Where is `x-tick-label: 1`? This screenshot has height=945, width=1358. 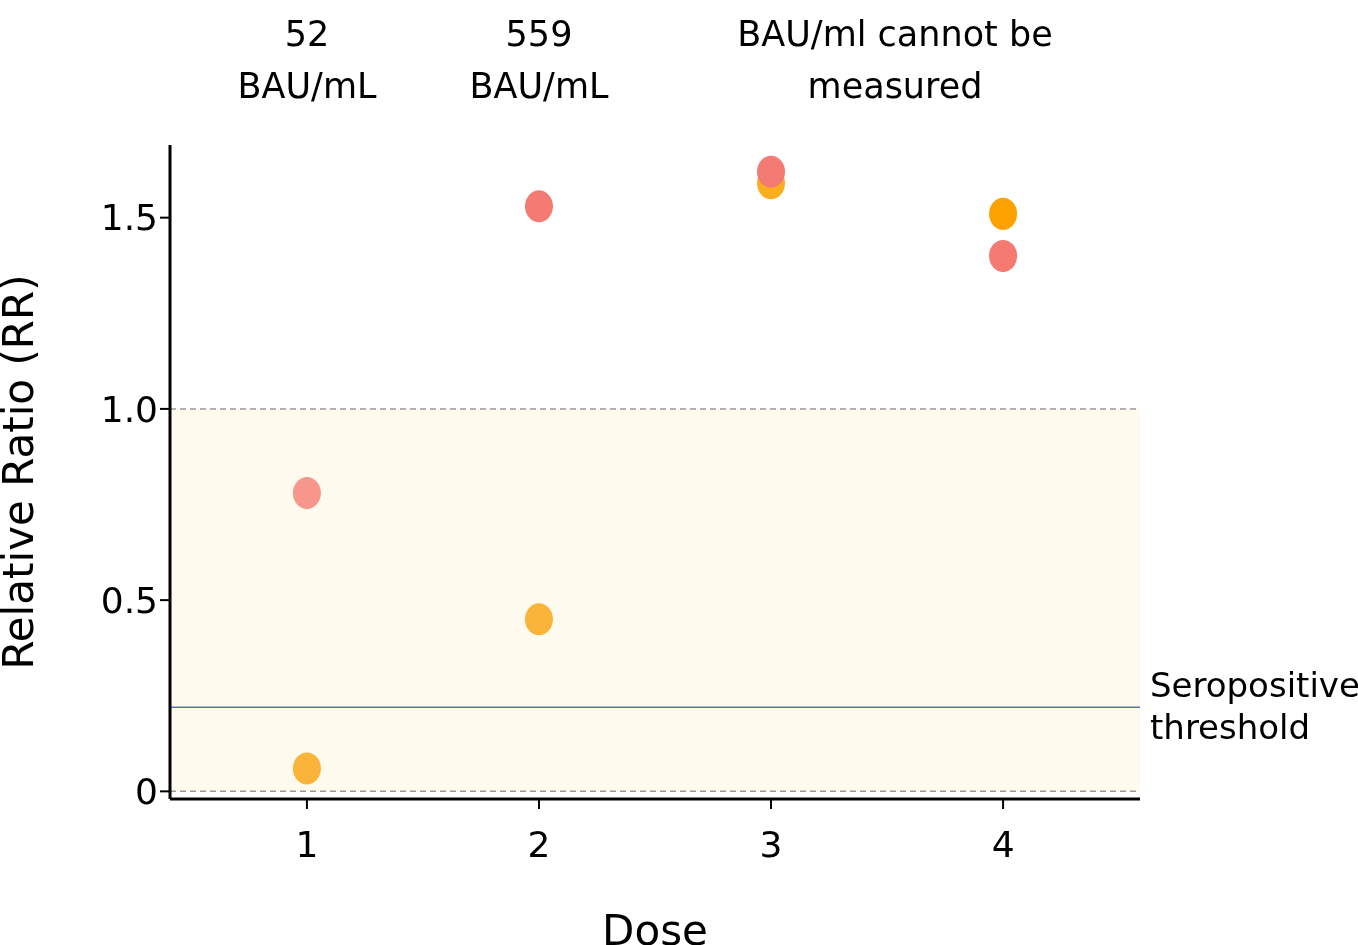 x-tick-label: 1 is located at coordinates (307, 844).